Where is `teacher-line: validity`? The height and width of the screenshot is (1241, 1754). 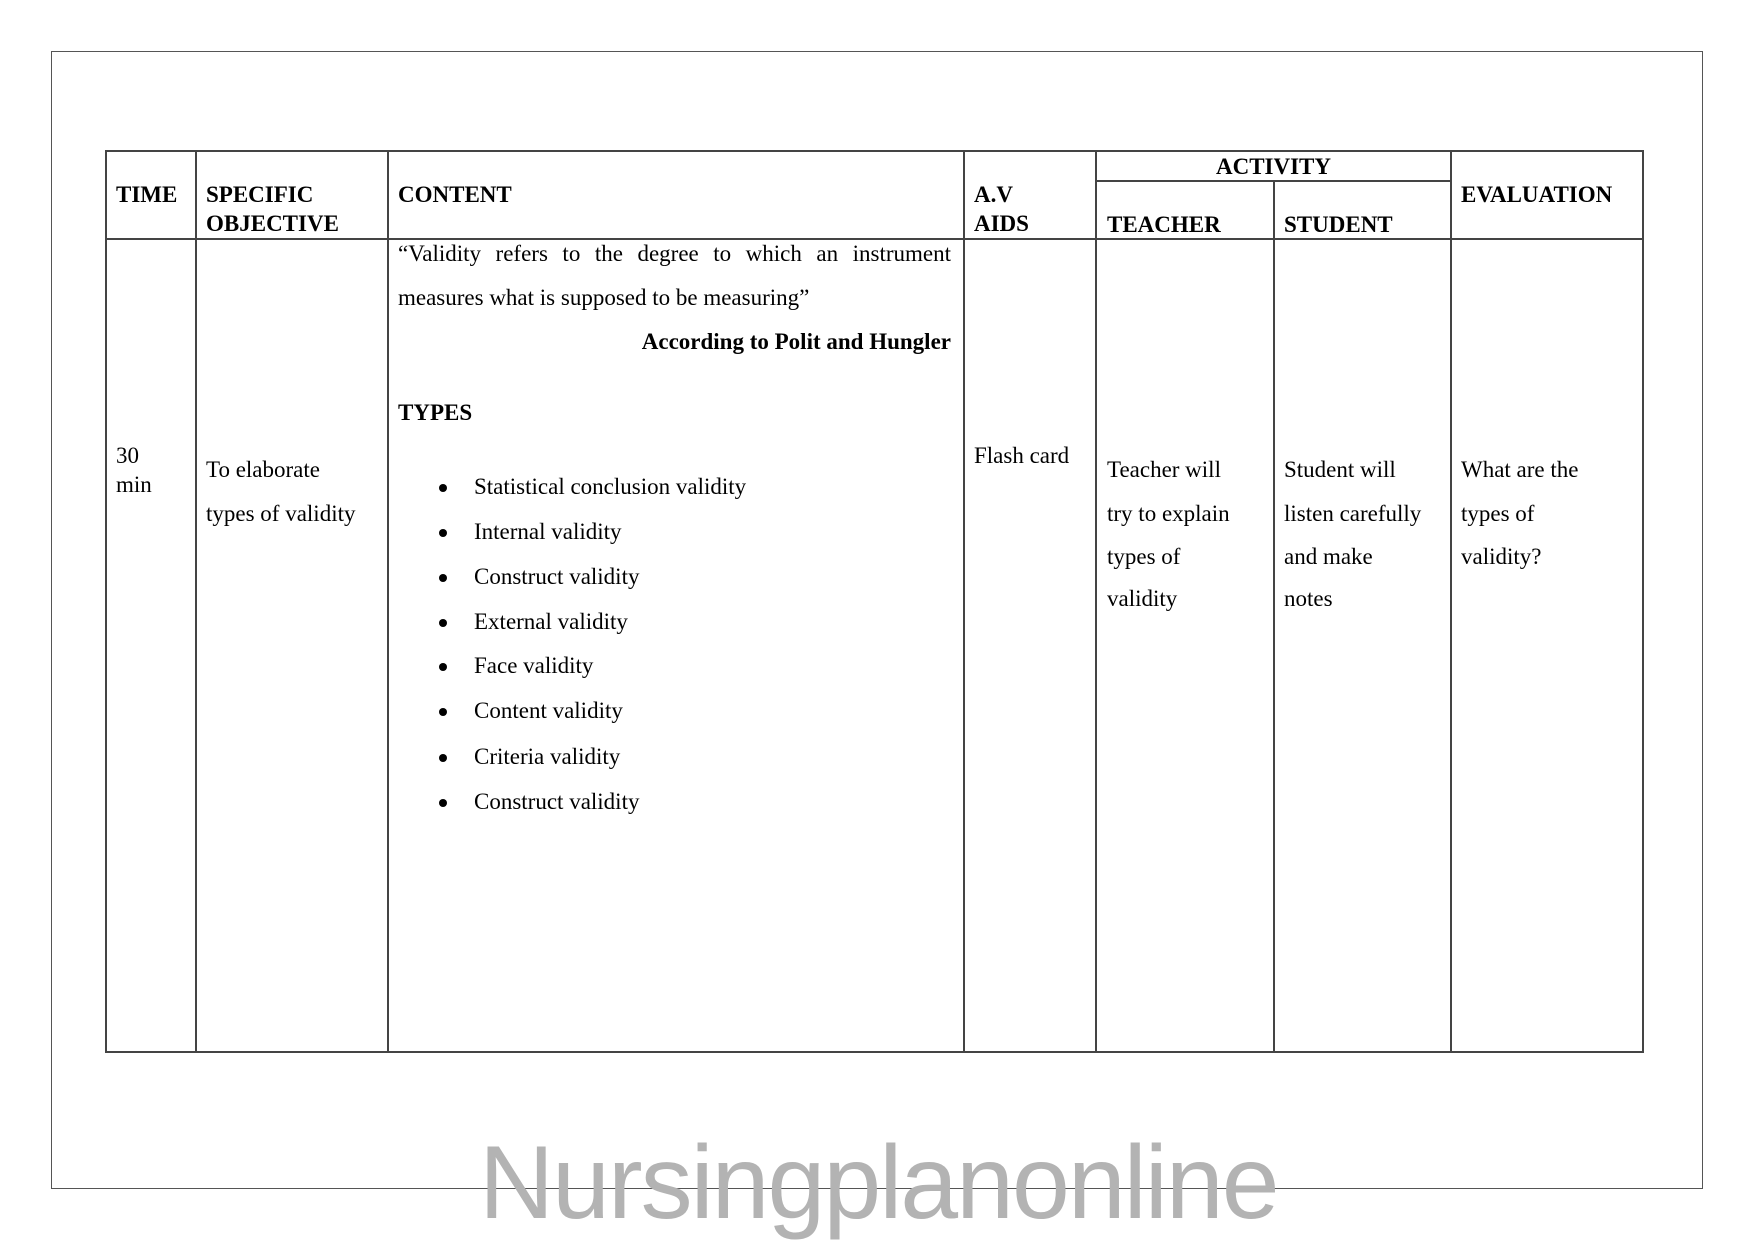 teacher-line: validity is located at coordinates (1142, 598).